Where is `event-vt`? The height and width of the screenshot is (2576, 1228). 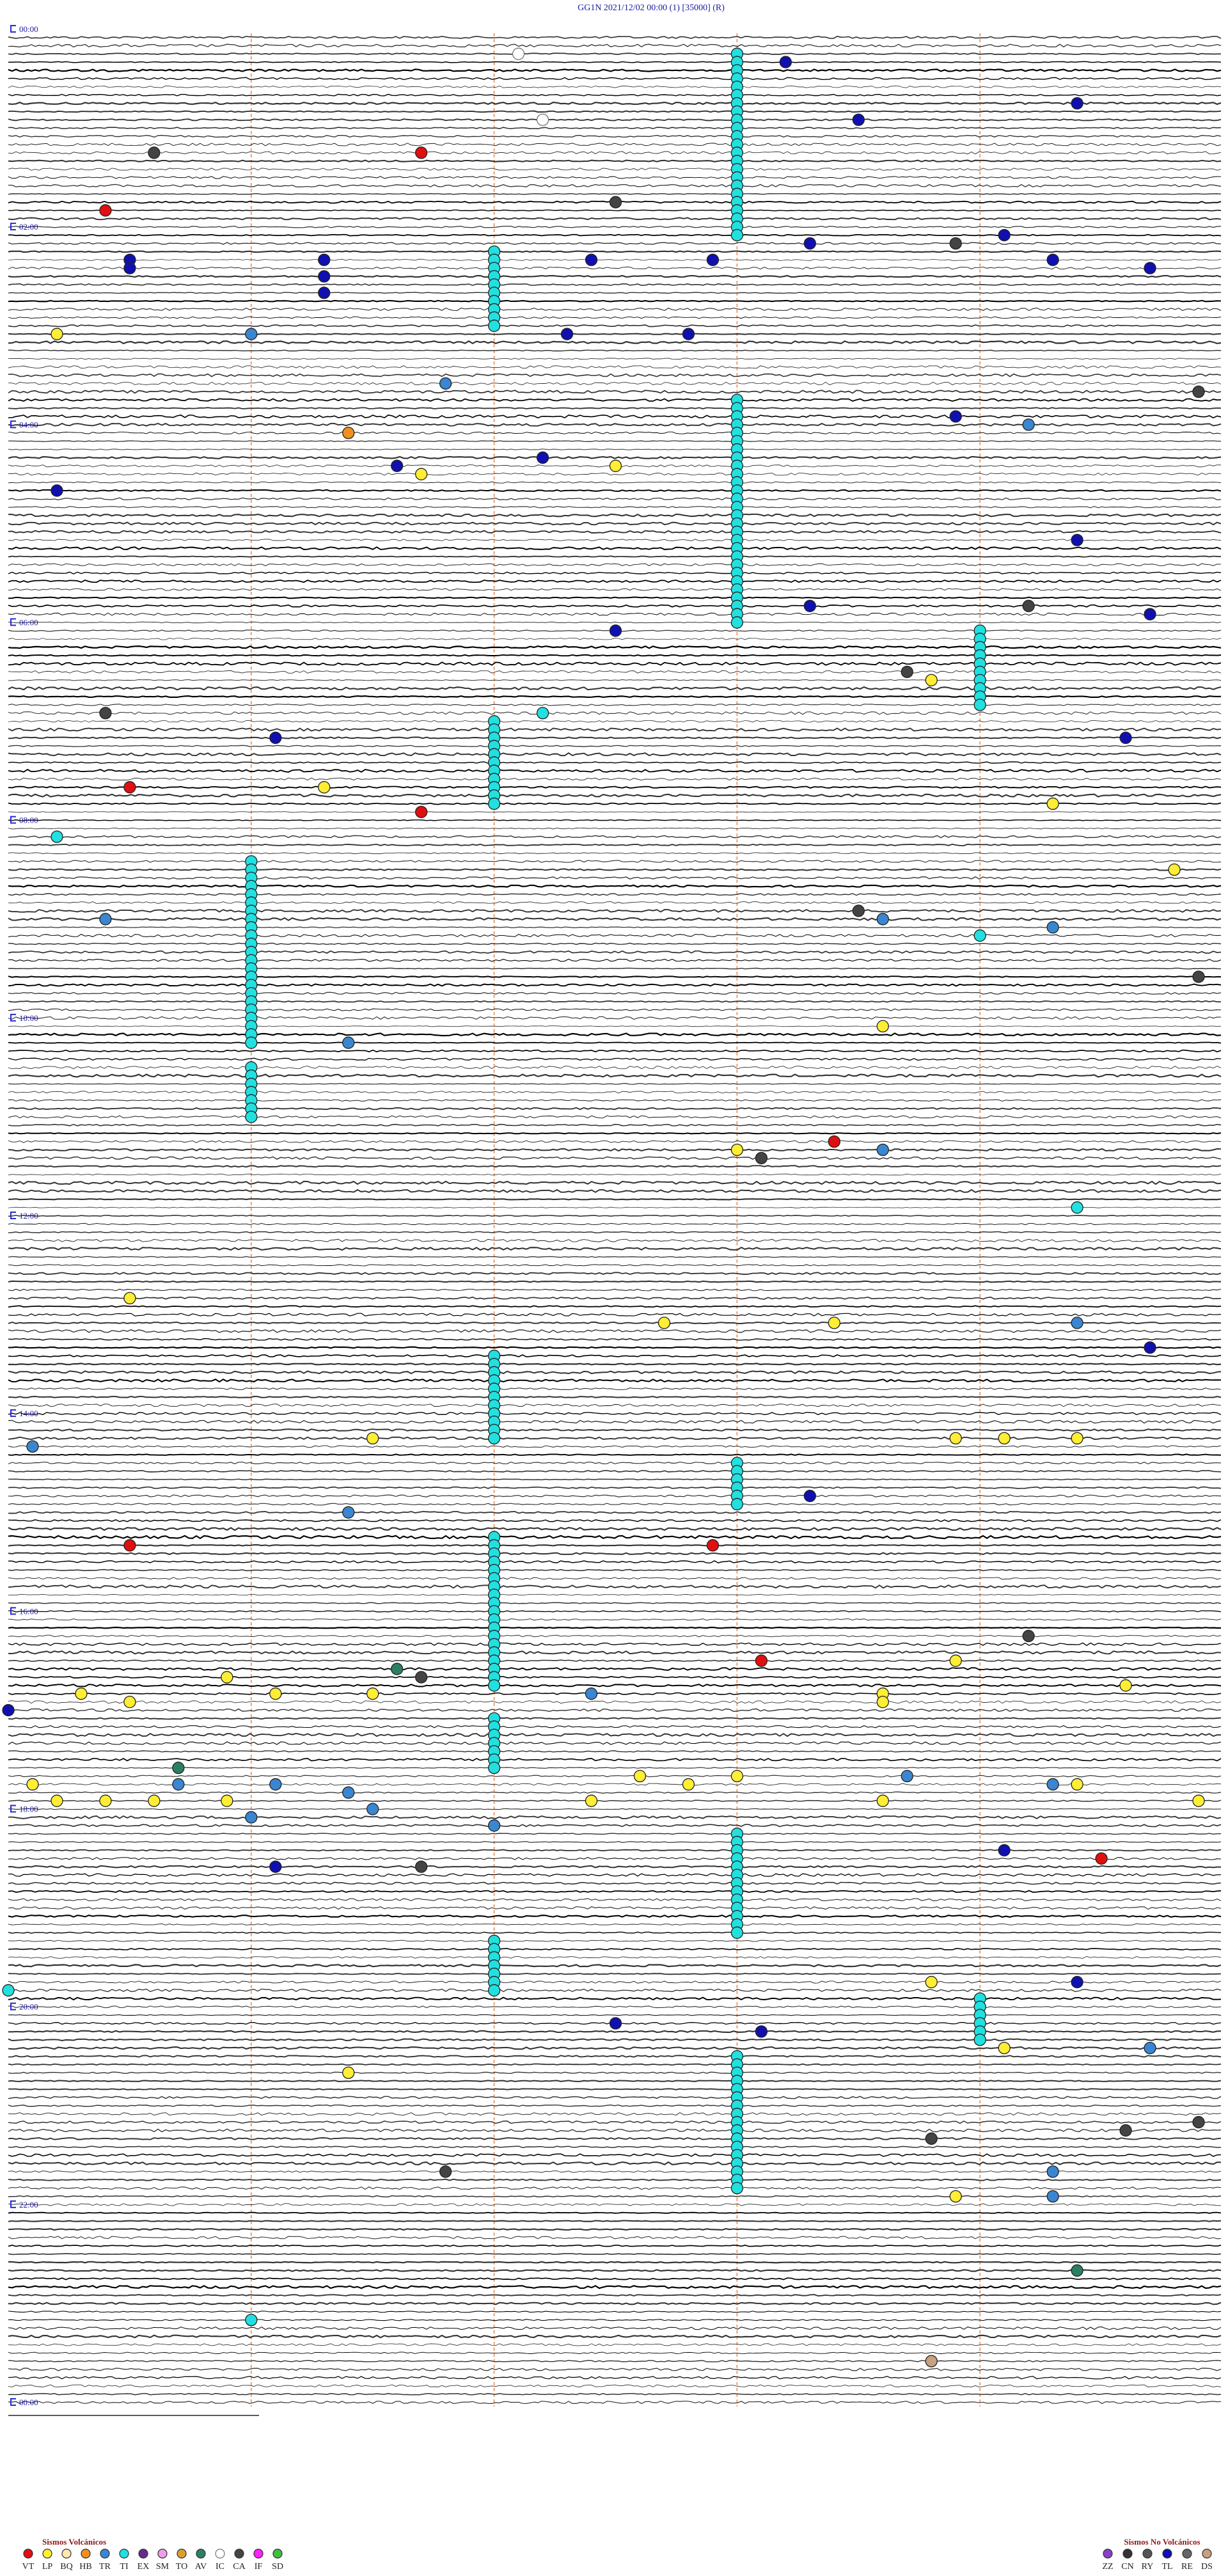 event-vt is located at coordinates (129, 787).